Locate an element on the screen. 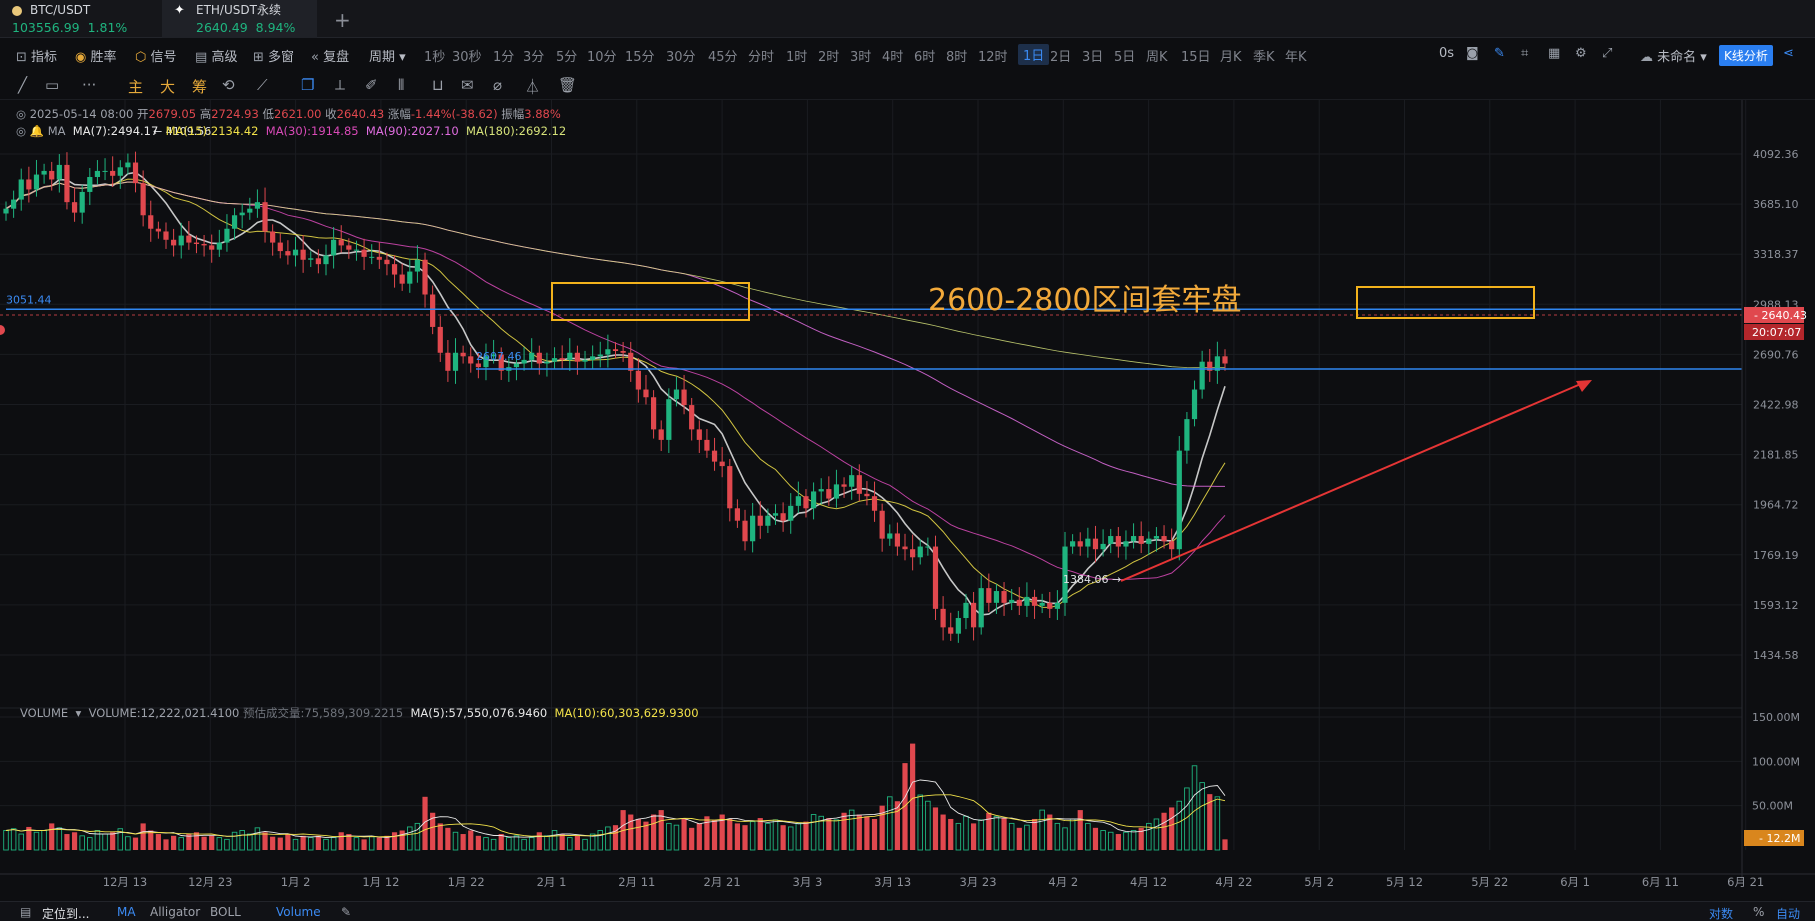 Image resolution: width=1815 pixels, height=921 pixels. line-tool-icon: ╱ is located at coordinates (23, 85).